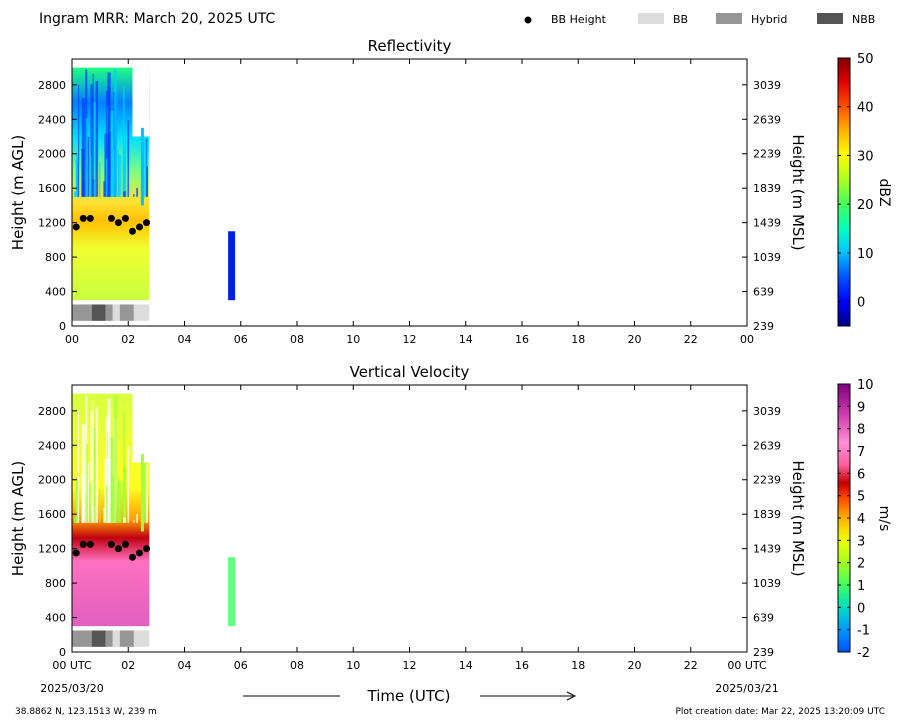  What do you see at coordinates (128, 339) in the screenshot?
I see `x-tick-label: 02` at bounding box center [128, 339].